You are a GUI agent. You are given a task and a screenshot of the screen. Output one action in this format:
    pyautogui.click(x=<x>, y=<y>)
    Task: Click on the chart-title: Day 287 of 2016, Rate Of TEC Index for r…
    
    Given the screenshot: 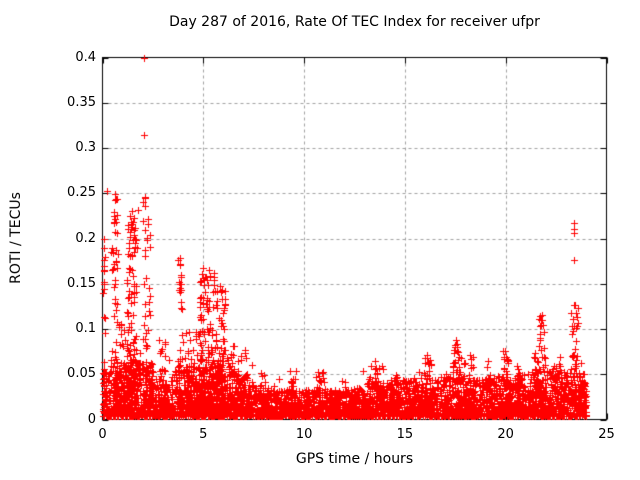 What is the action you would take?
    pyautogui.click(x=354, y=22)
    